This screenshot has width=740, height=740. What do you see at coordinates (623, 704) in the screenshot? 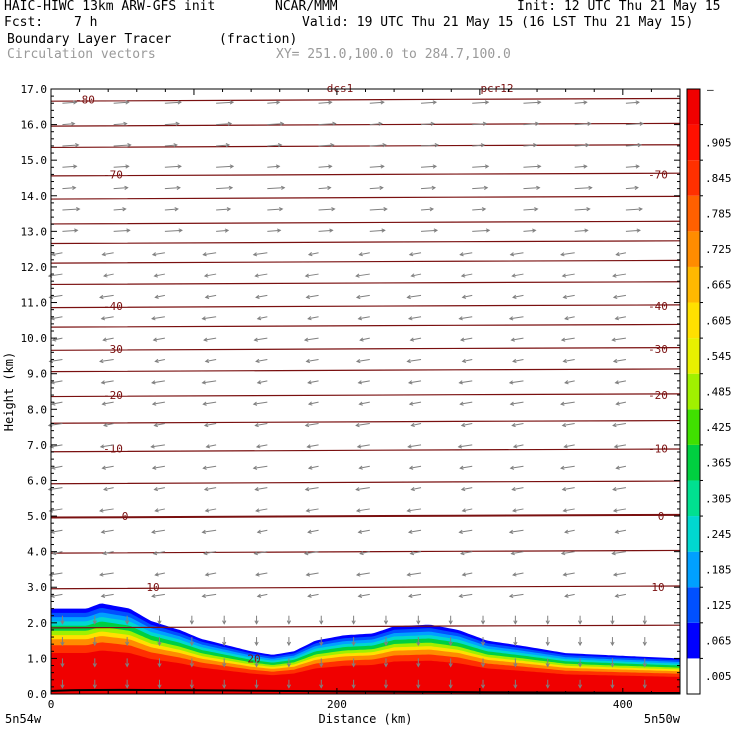
I see `x-tick-label: 400` at bounding box center [623, 704].